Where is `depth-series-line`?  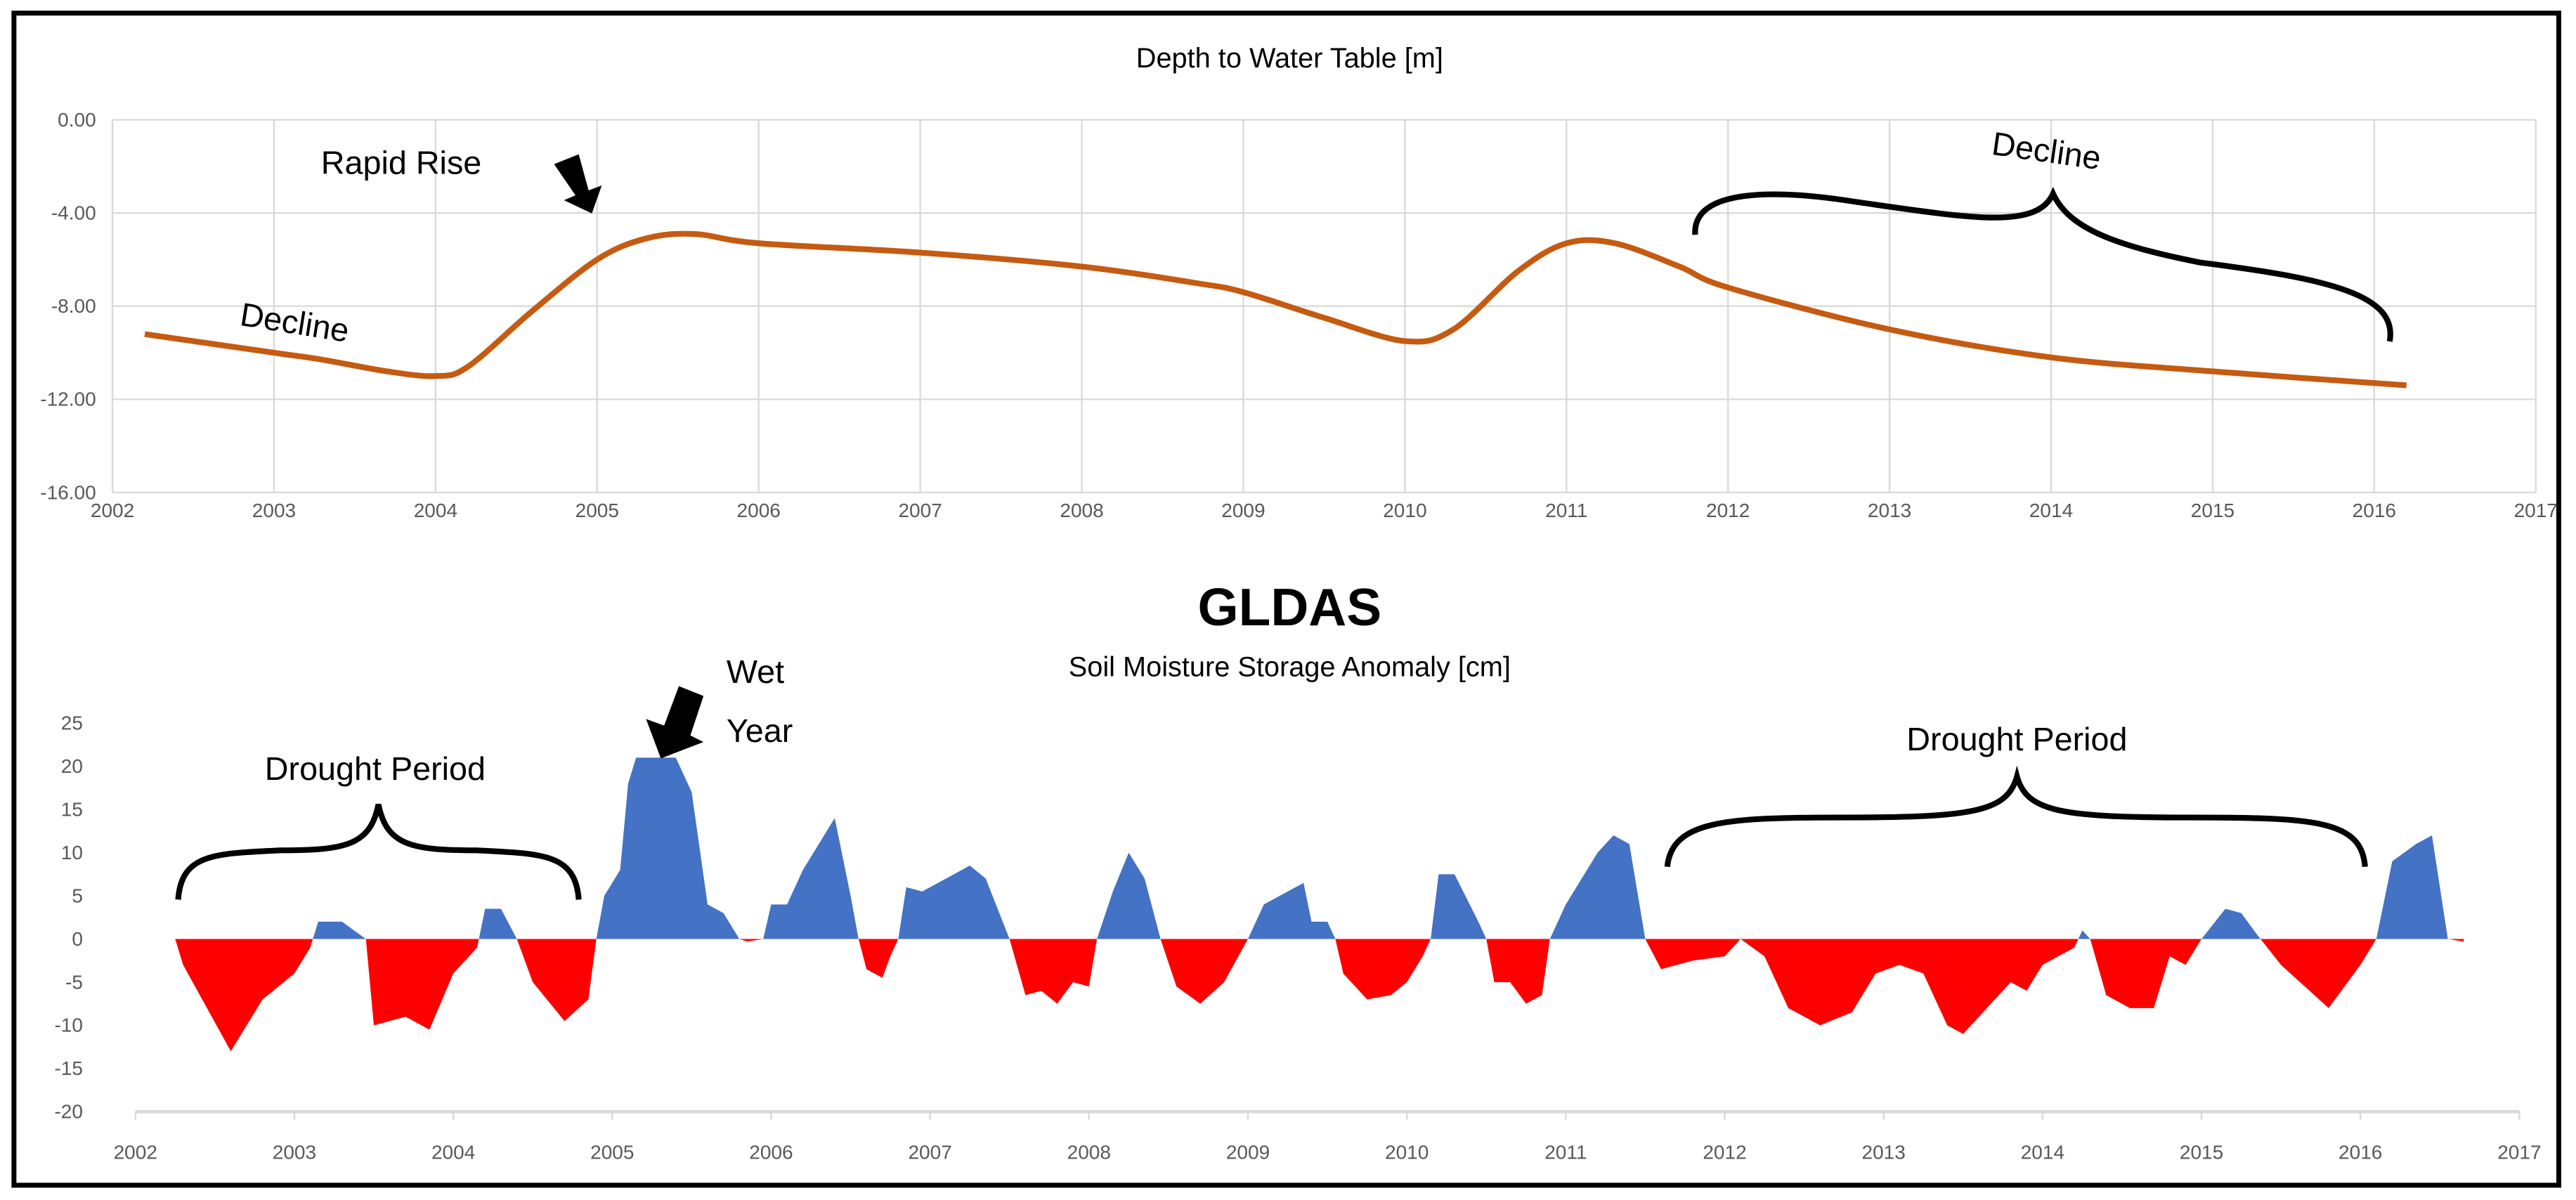
depth-series-line is located at coordinates (1275, 309).